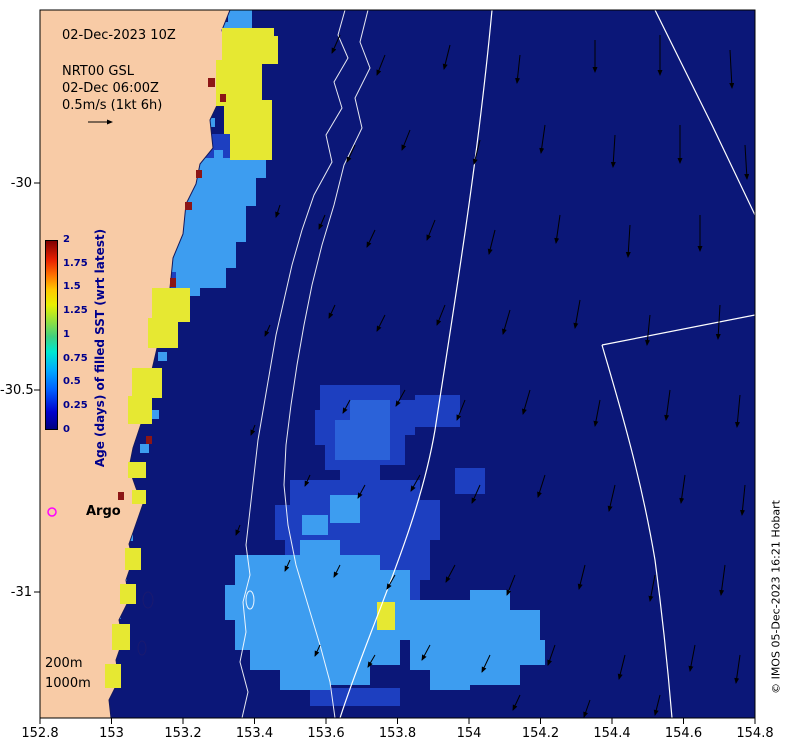 The height and width of the screenshot is (750, 790). I want to click on colorbar-tick: 0.75, so click(75, 358).